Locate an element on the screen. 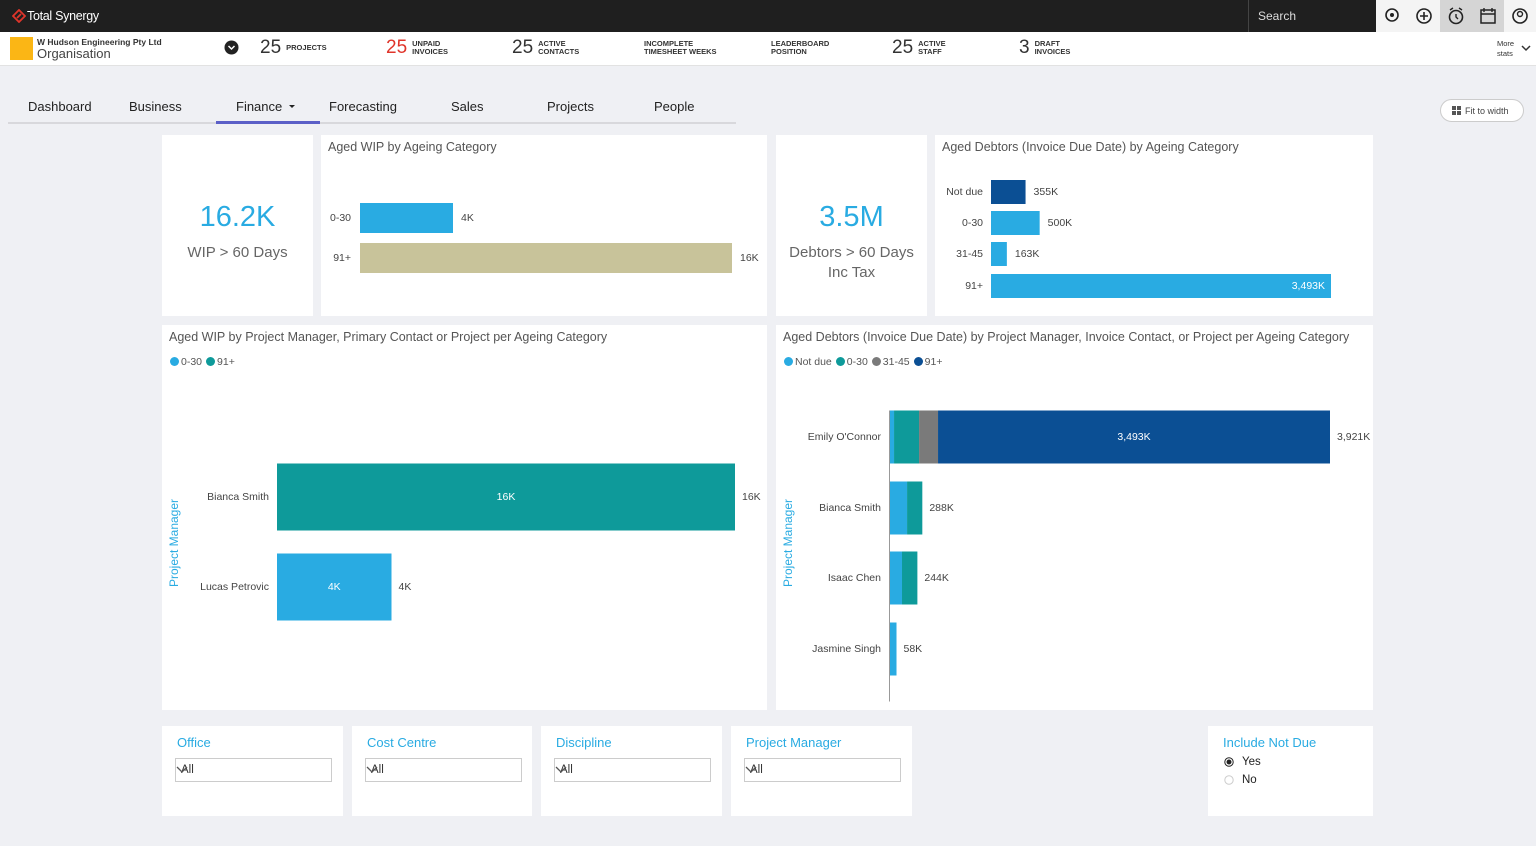 This screenshot has height=846, width=1536. filter-card: Cost Centre All is located at coordinates (442, 771).